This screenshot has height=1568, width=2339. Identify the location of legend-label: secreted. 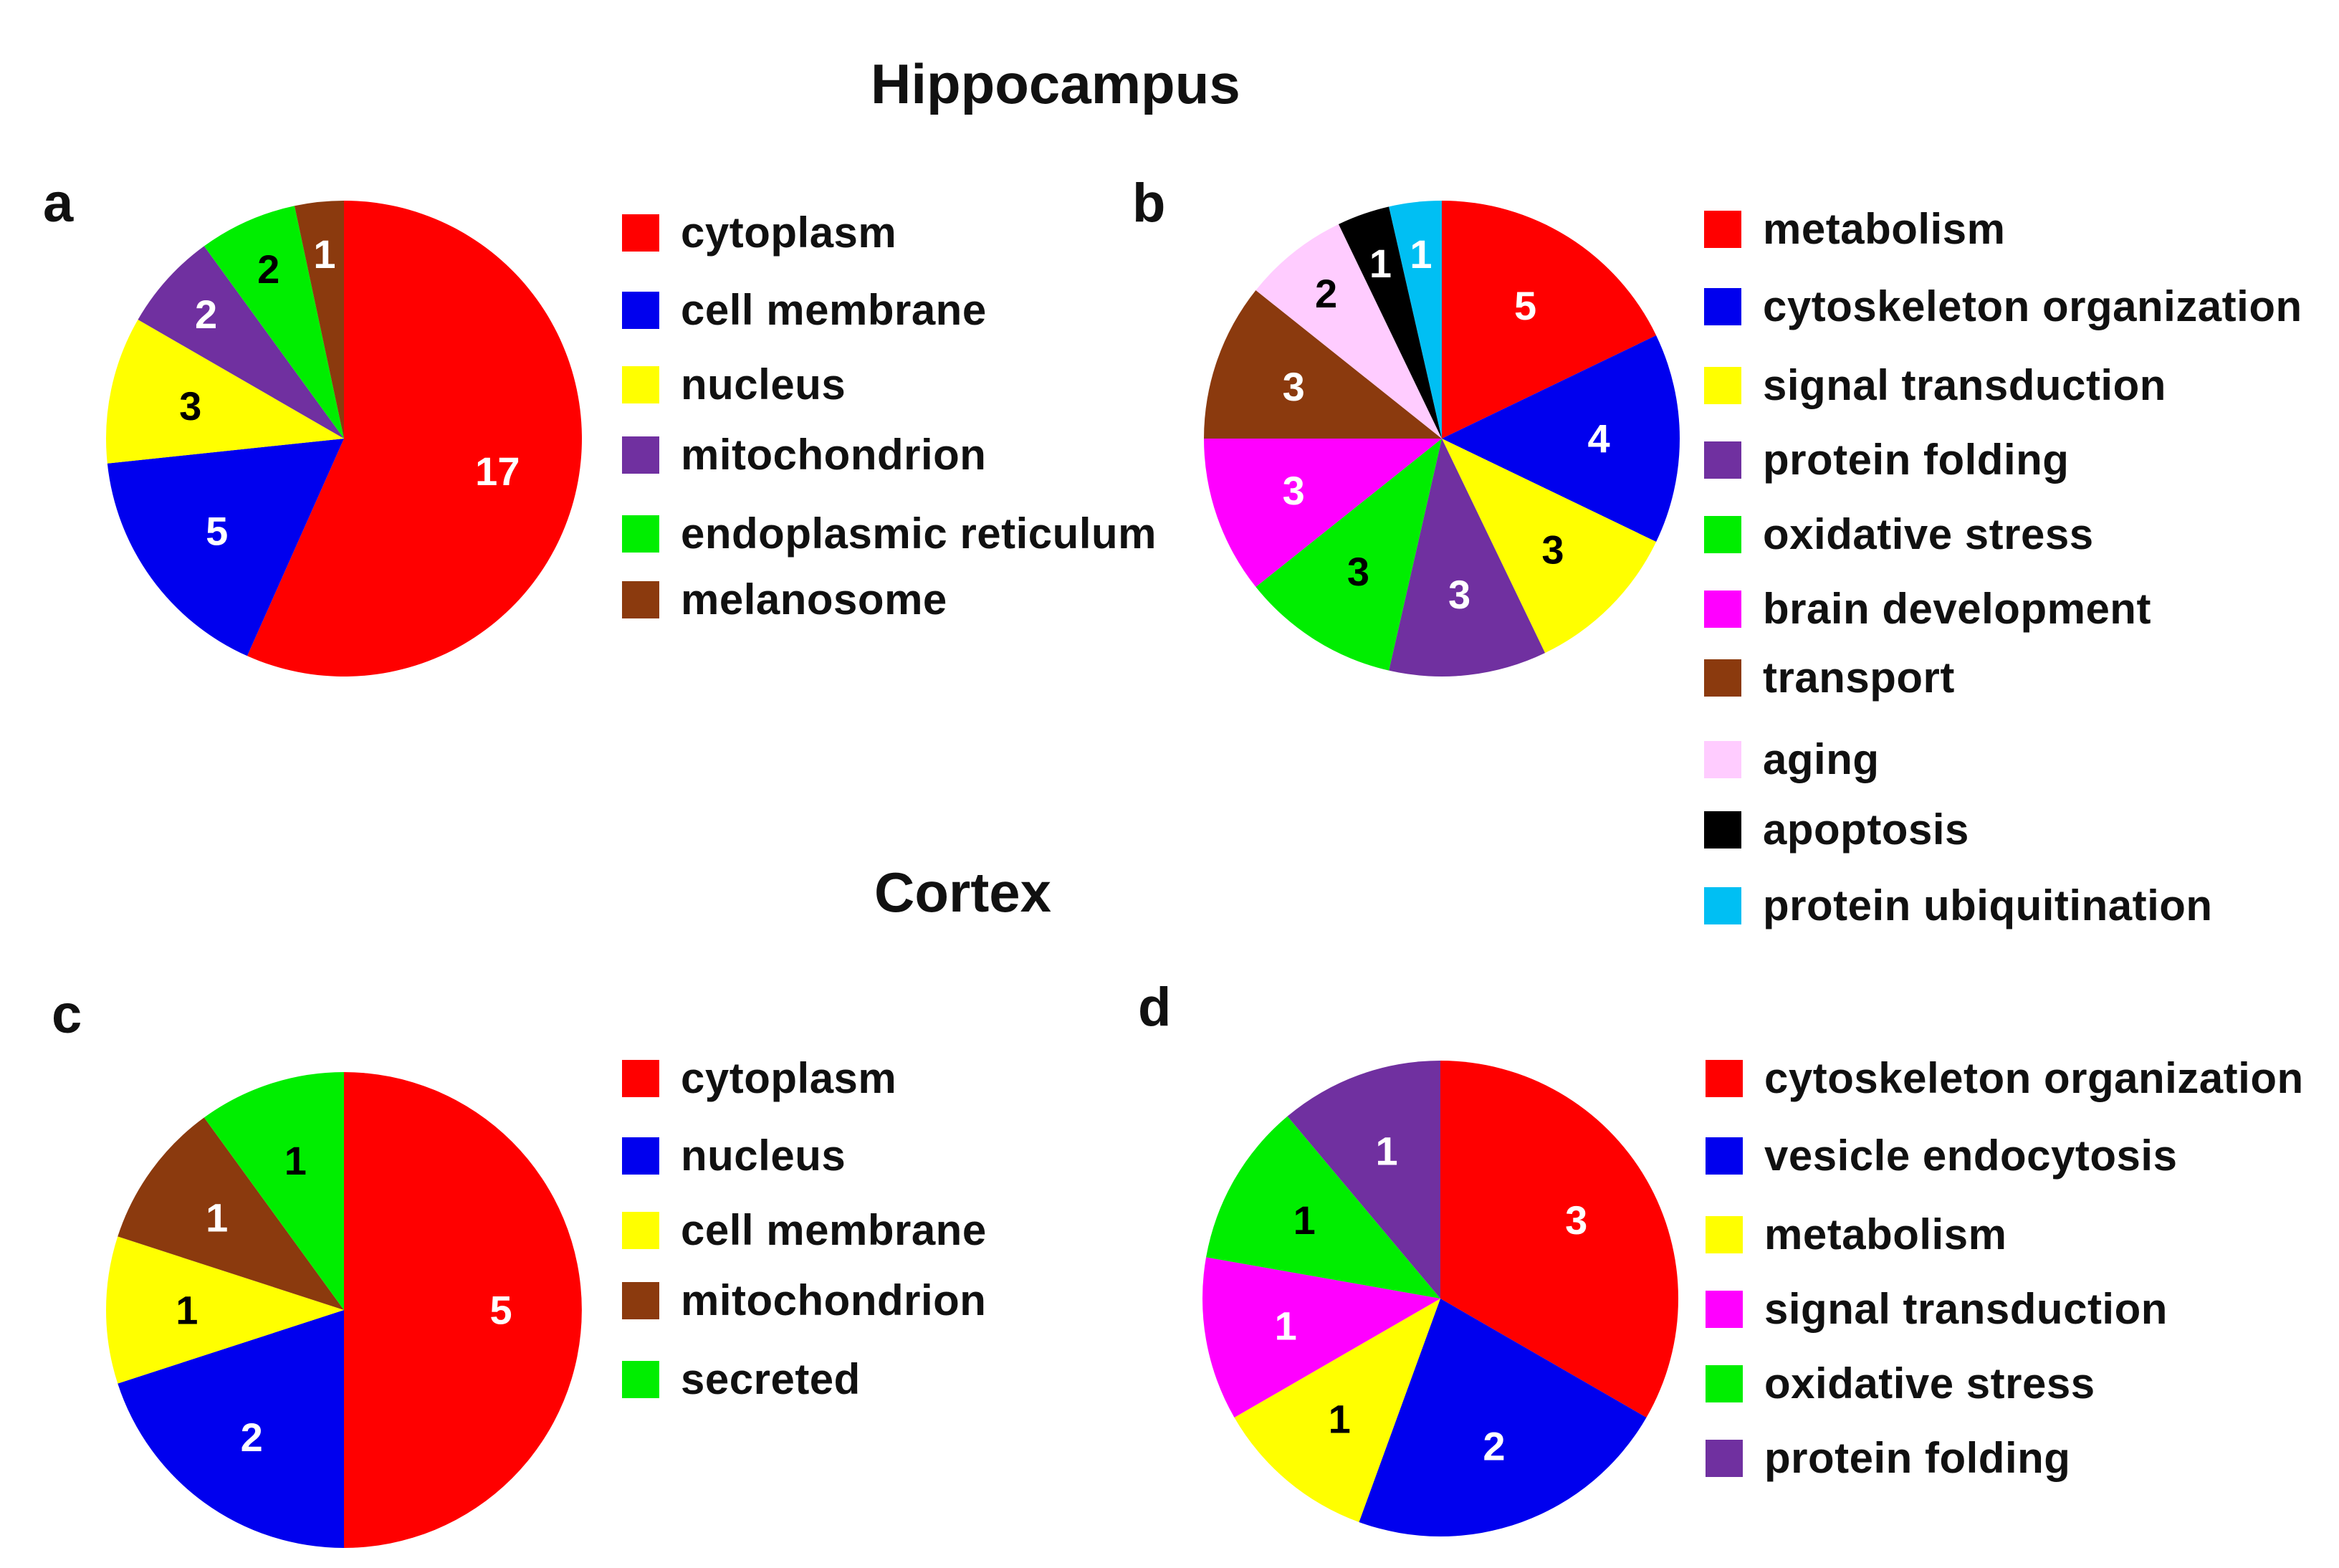
(771, 1379).